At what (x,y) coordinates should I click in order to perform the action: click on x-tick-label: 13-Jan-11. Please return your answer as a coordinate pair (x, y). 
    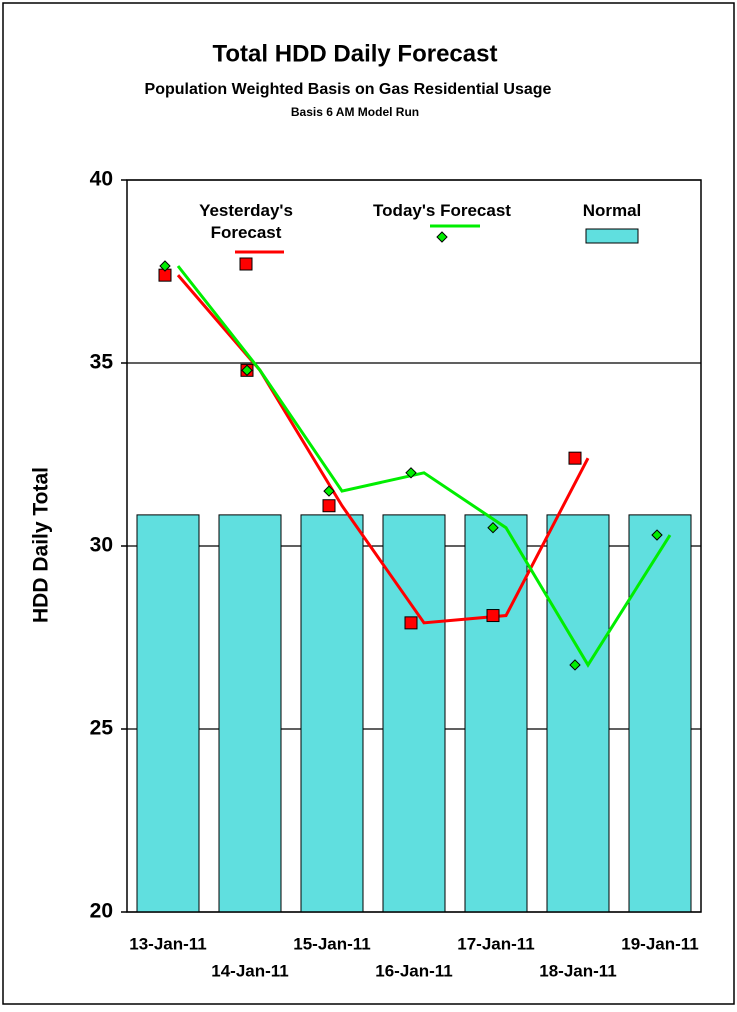
    Looking at the image, I should click on (168, 943).